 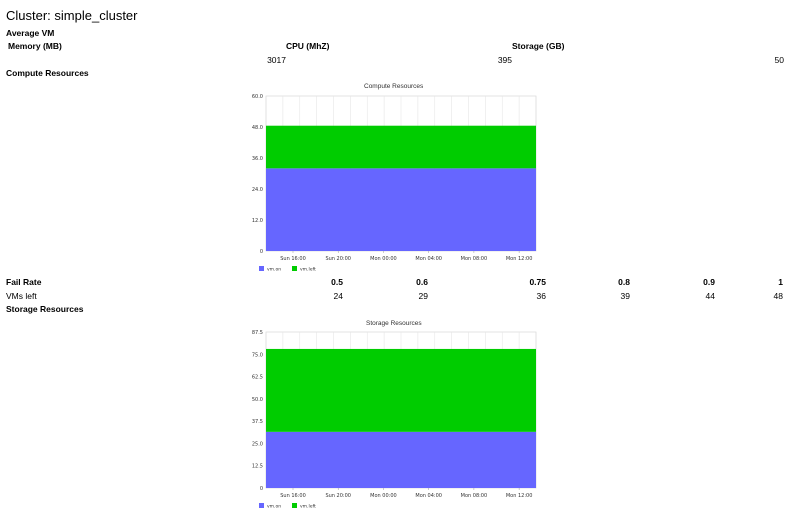 I want to click on y-tick-label: 62.5, so click(x=257, y=378).